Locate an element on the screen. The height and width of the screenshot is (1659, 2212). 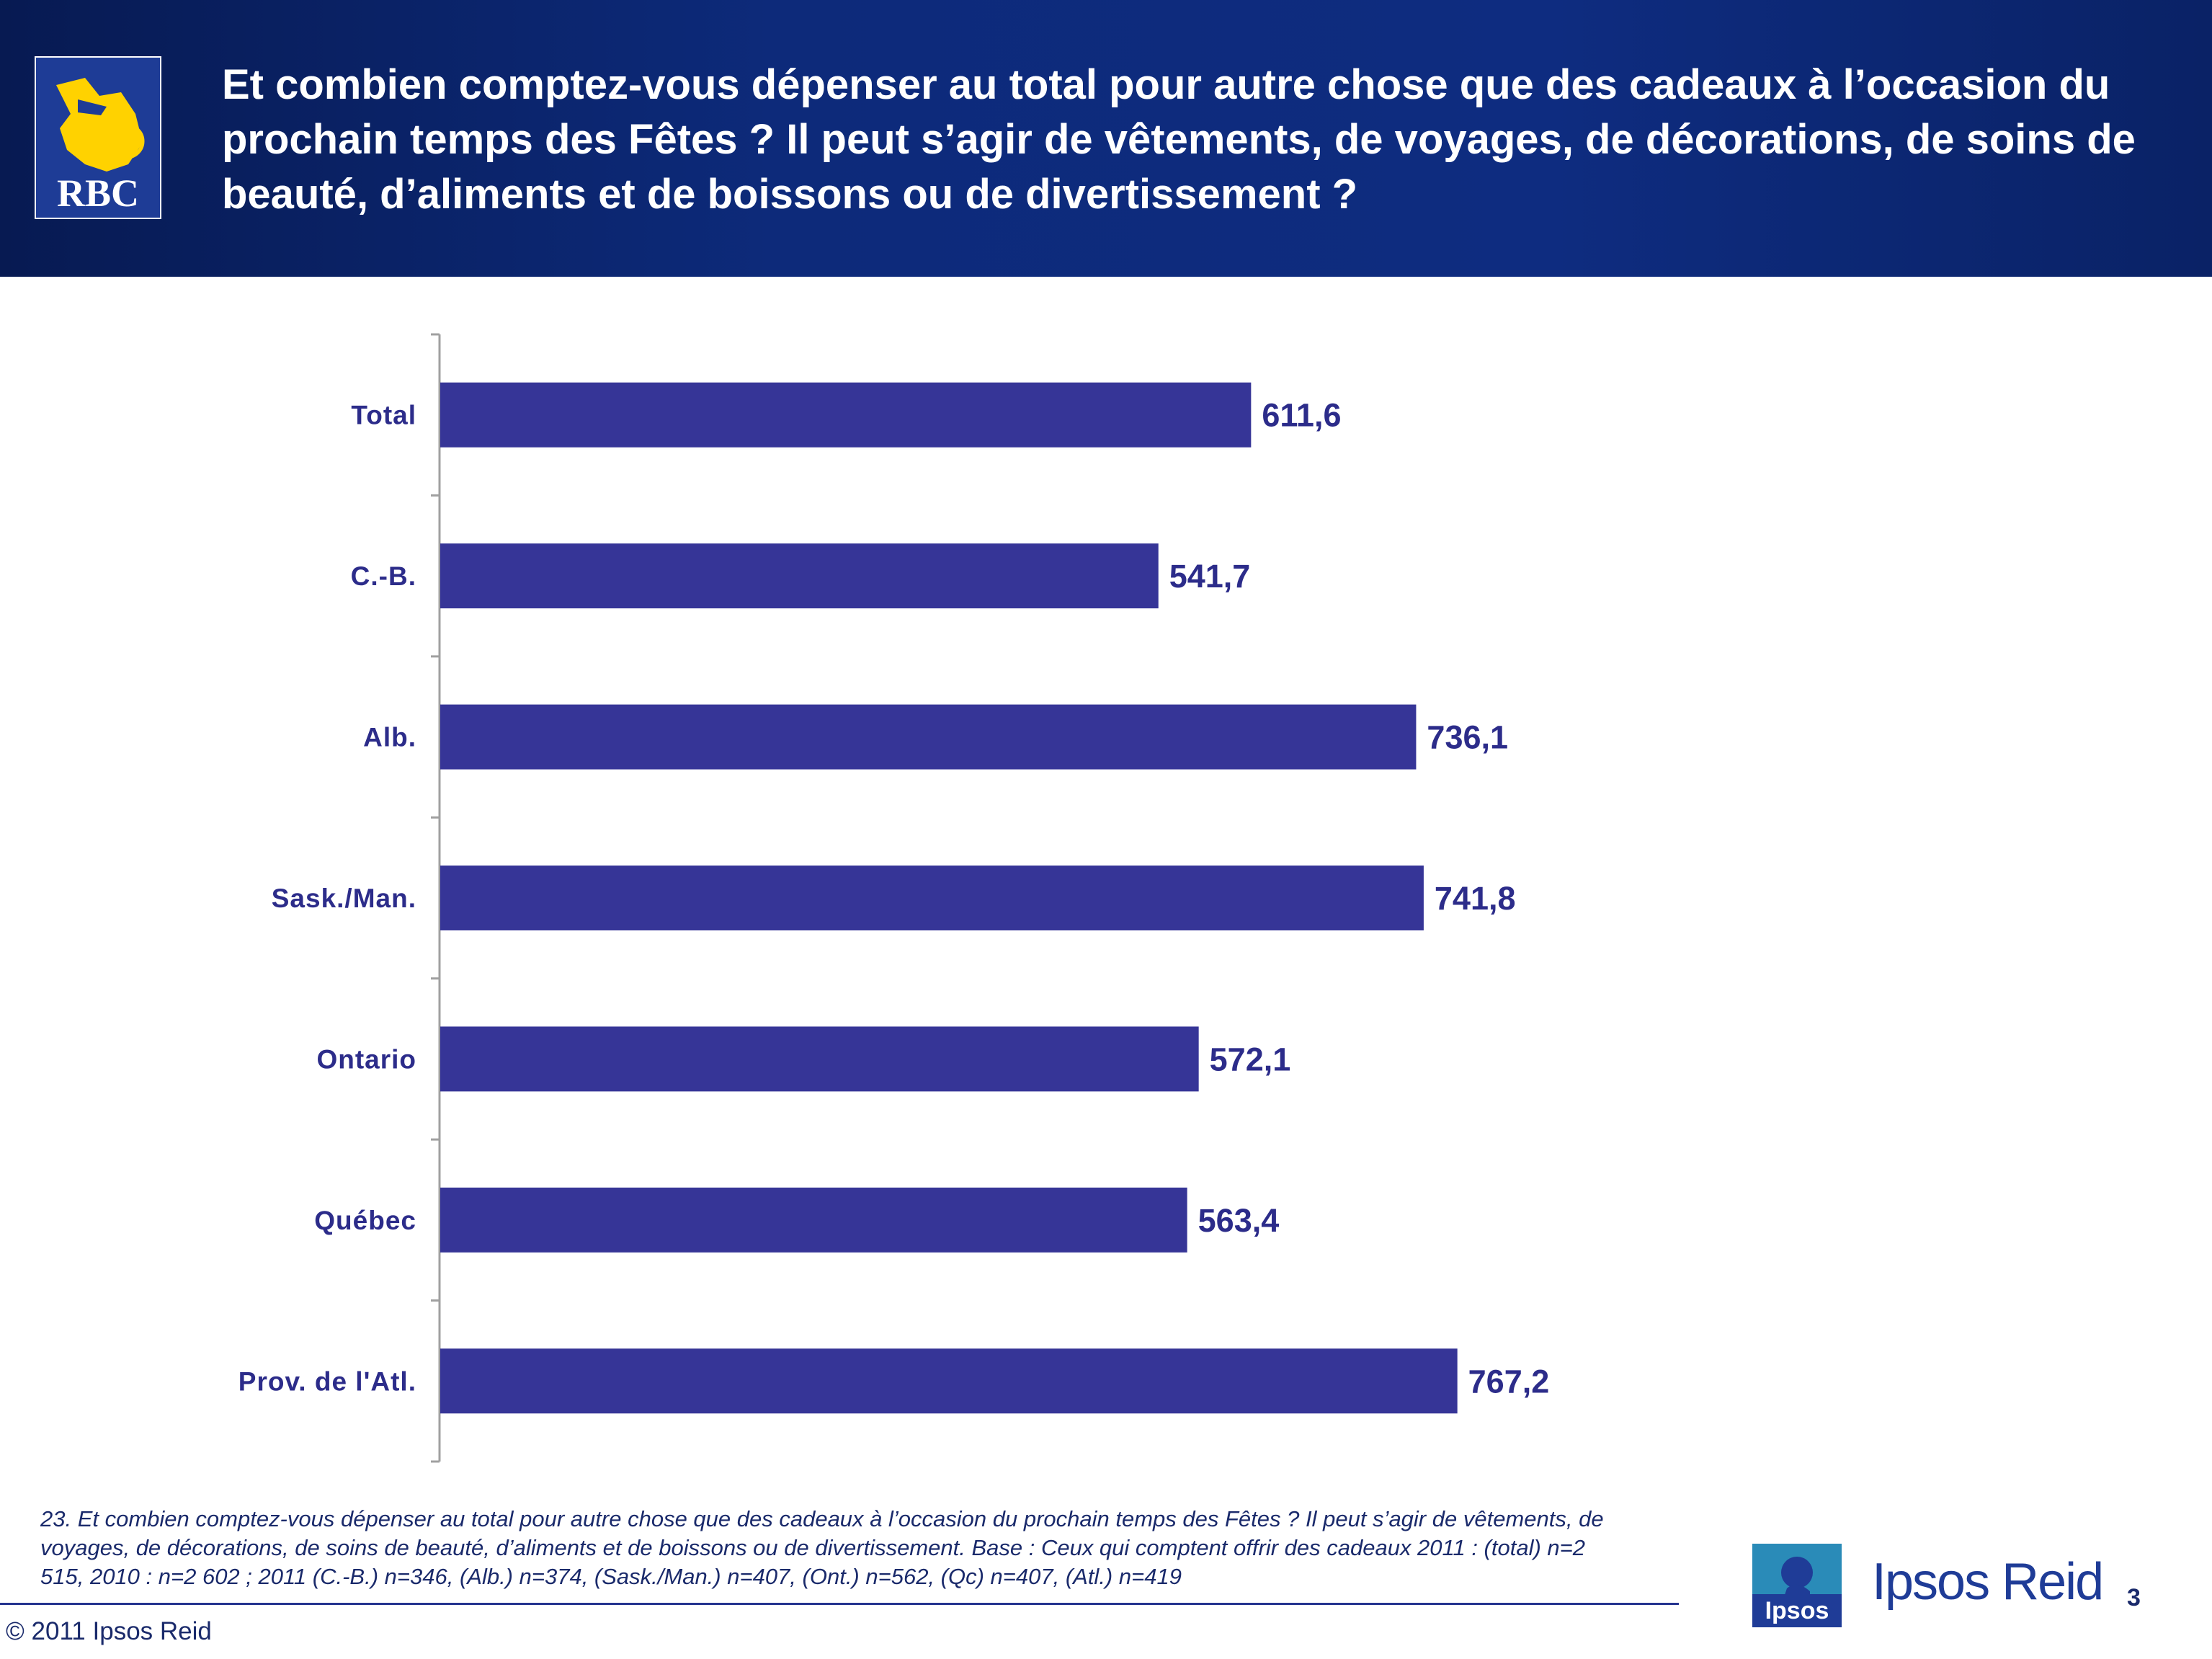
category-label: C.-B. is located at coordinates (383, 576).